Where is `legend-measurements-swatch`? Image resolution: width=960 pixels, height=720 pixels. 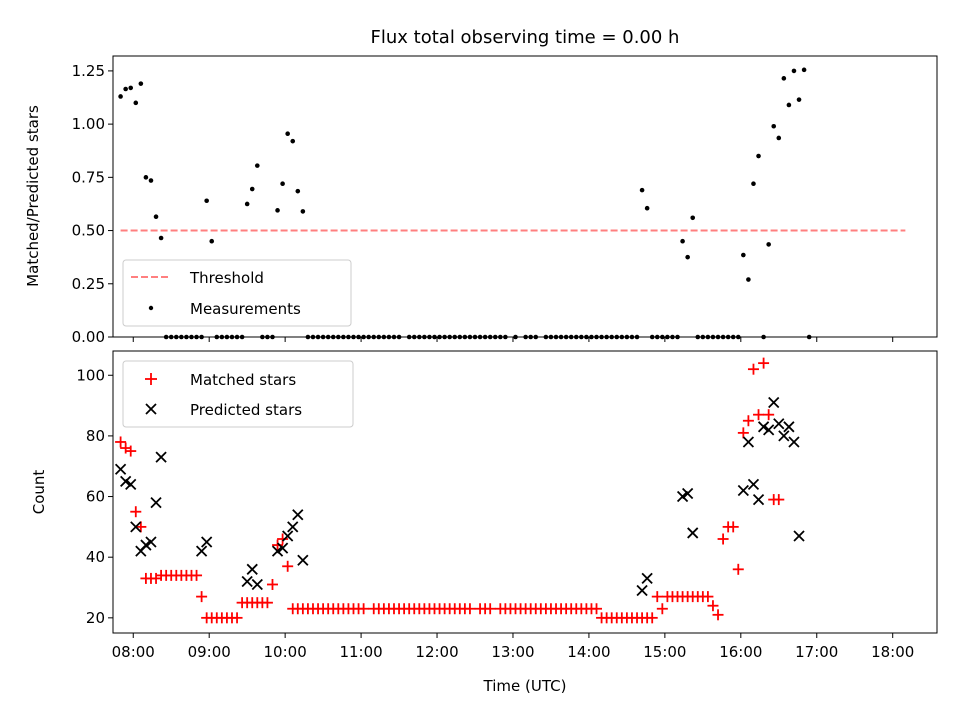 legend-measurements-swatch is located at coordinates (151, 308).